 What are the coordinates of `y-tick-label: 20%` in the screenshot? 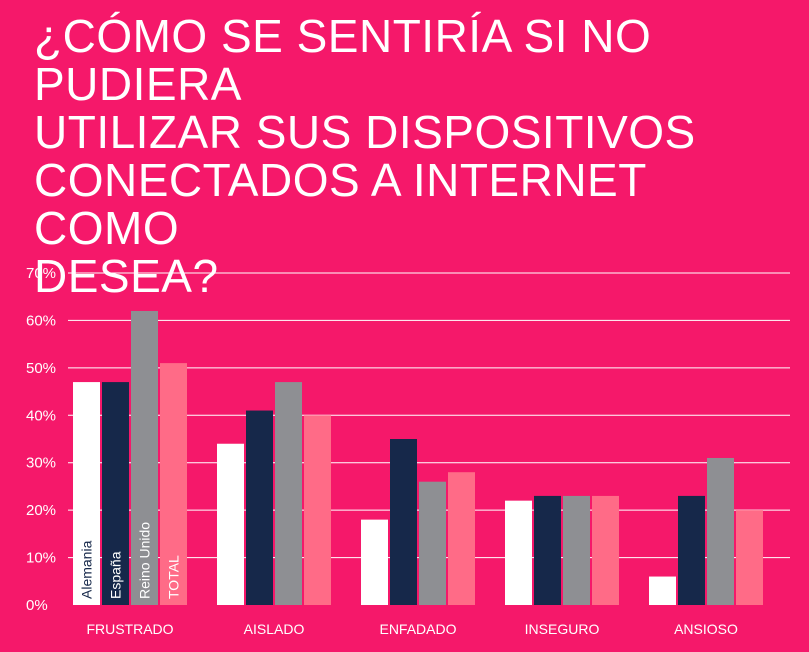 It's located at (41, 510).